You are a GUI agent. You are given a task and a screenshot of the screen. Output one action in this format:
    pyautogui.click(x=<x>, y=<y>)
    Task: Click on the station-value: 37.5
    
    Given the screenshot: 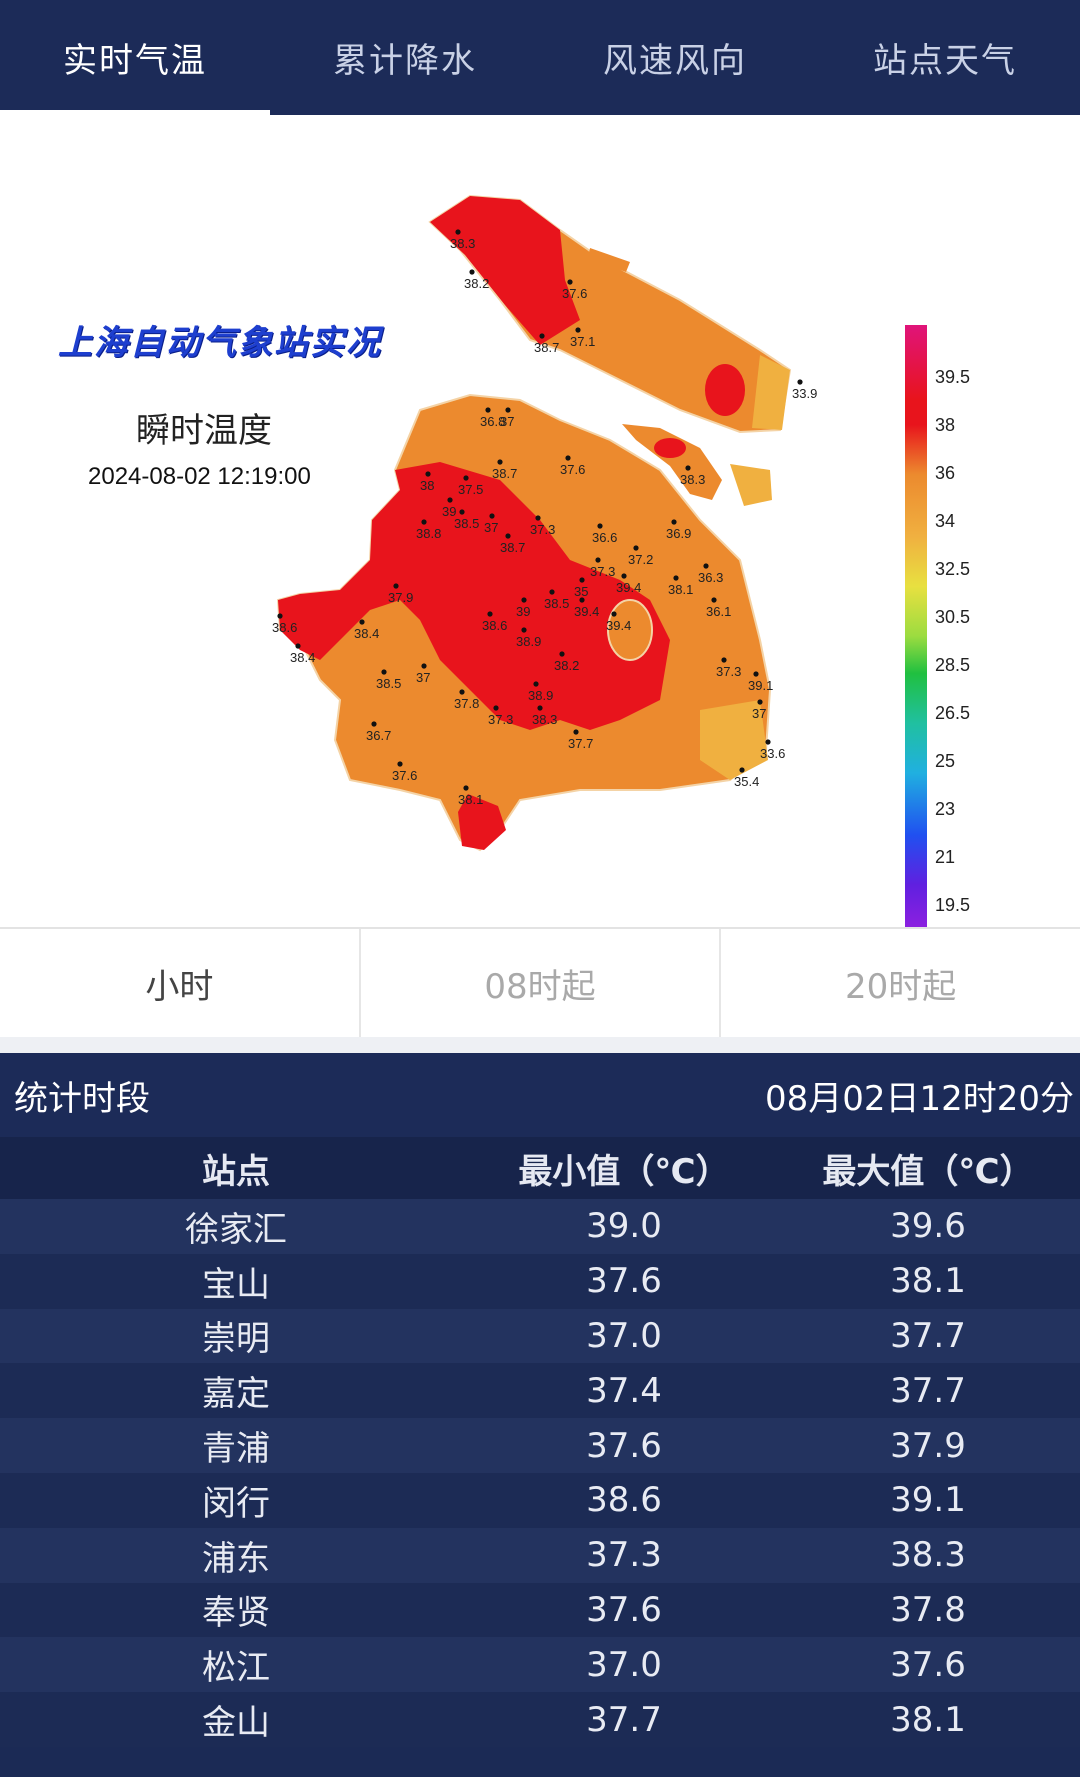 What is the action you would take?
    pyautogui.click(x=470, y=489)
    